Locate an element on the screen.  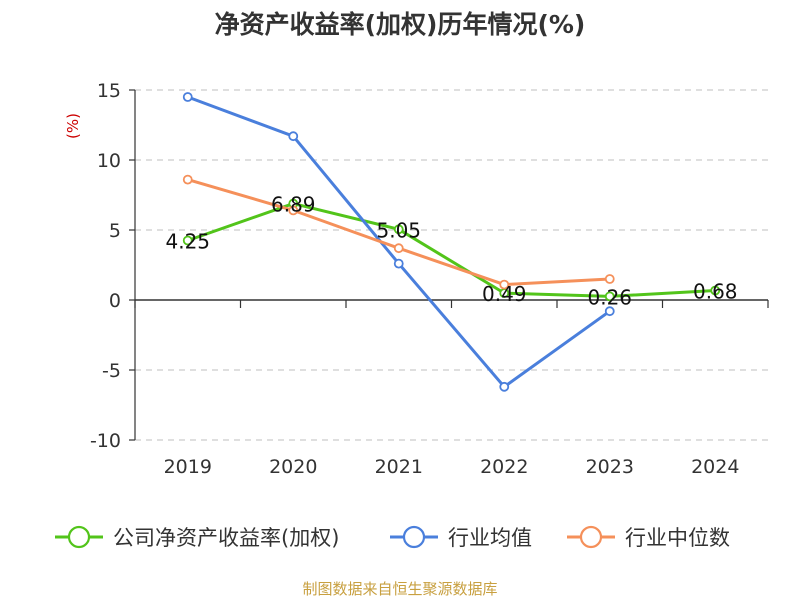
data-label: 0.49 is located at coordinates (504, 294).